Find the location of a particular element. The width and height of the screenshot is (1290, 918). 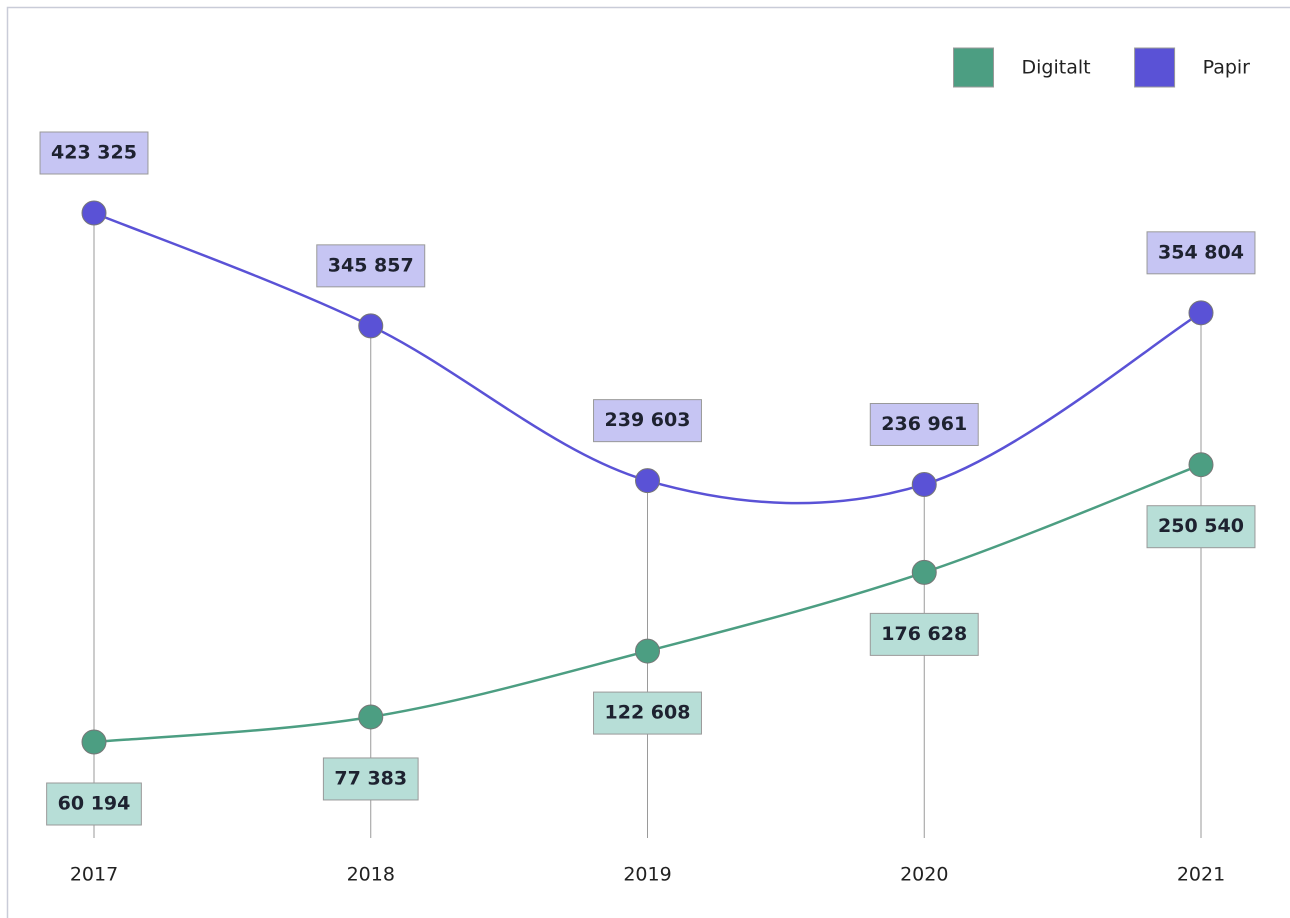

x-tick-label: 2018 is located at coordinates (371, 875).